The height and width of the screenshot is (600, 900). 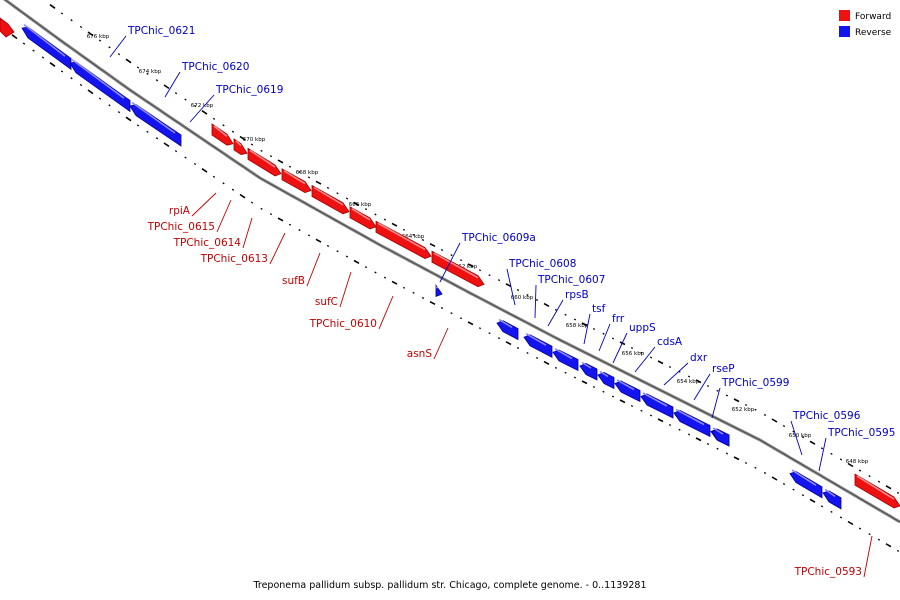 I want to click on gene-label: uppS, so click(x=642, y=328).